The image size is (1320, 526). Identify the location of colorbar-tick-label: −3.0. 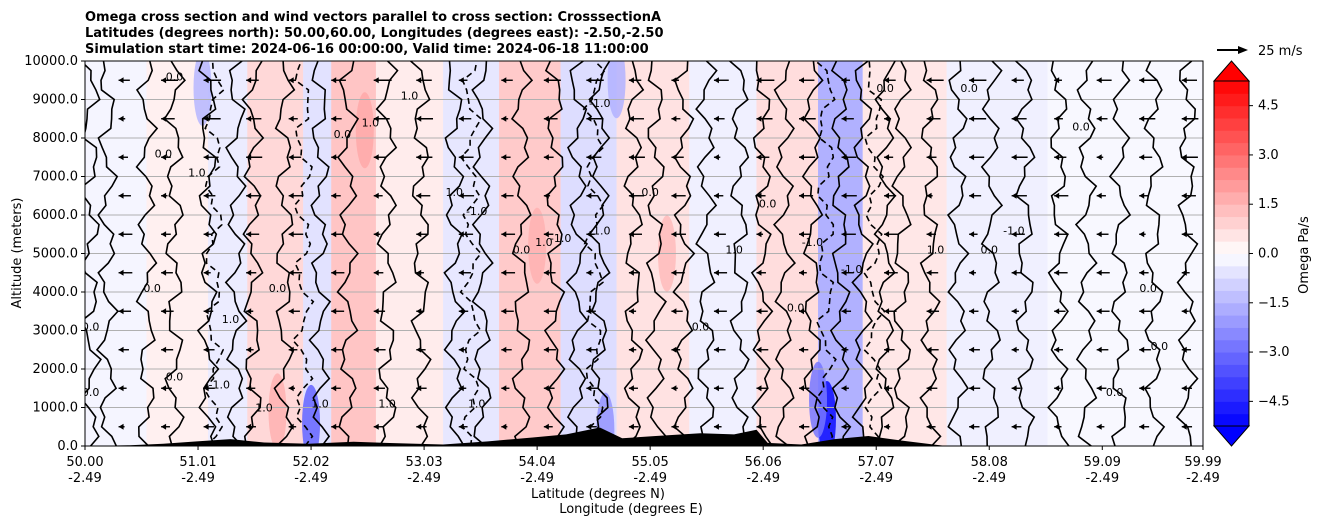
(1274, 352).